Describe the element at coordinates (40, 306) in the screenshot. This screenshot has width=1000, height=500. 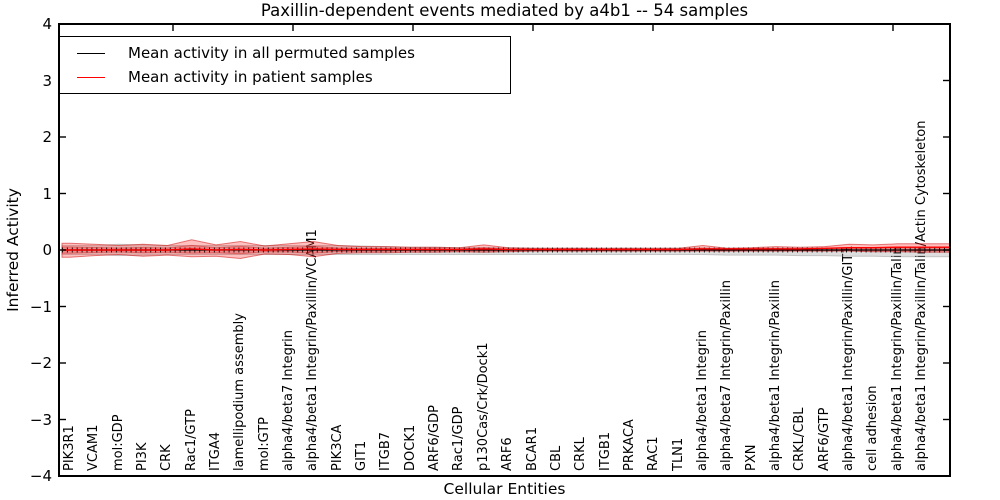
I see `y-tick-label: −1` at that location.